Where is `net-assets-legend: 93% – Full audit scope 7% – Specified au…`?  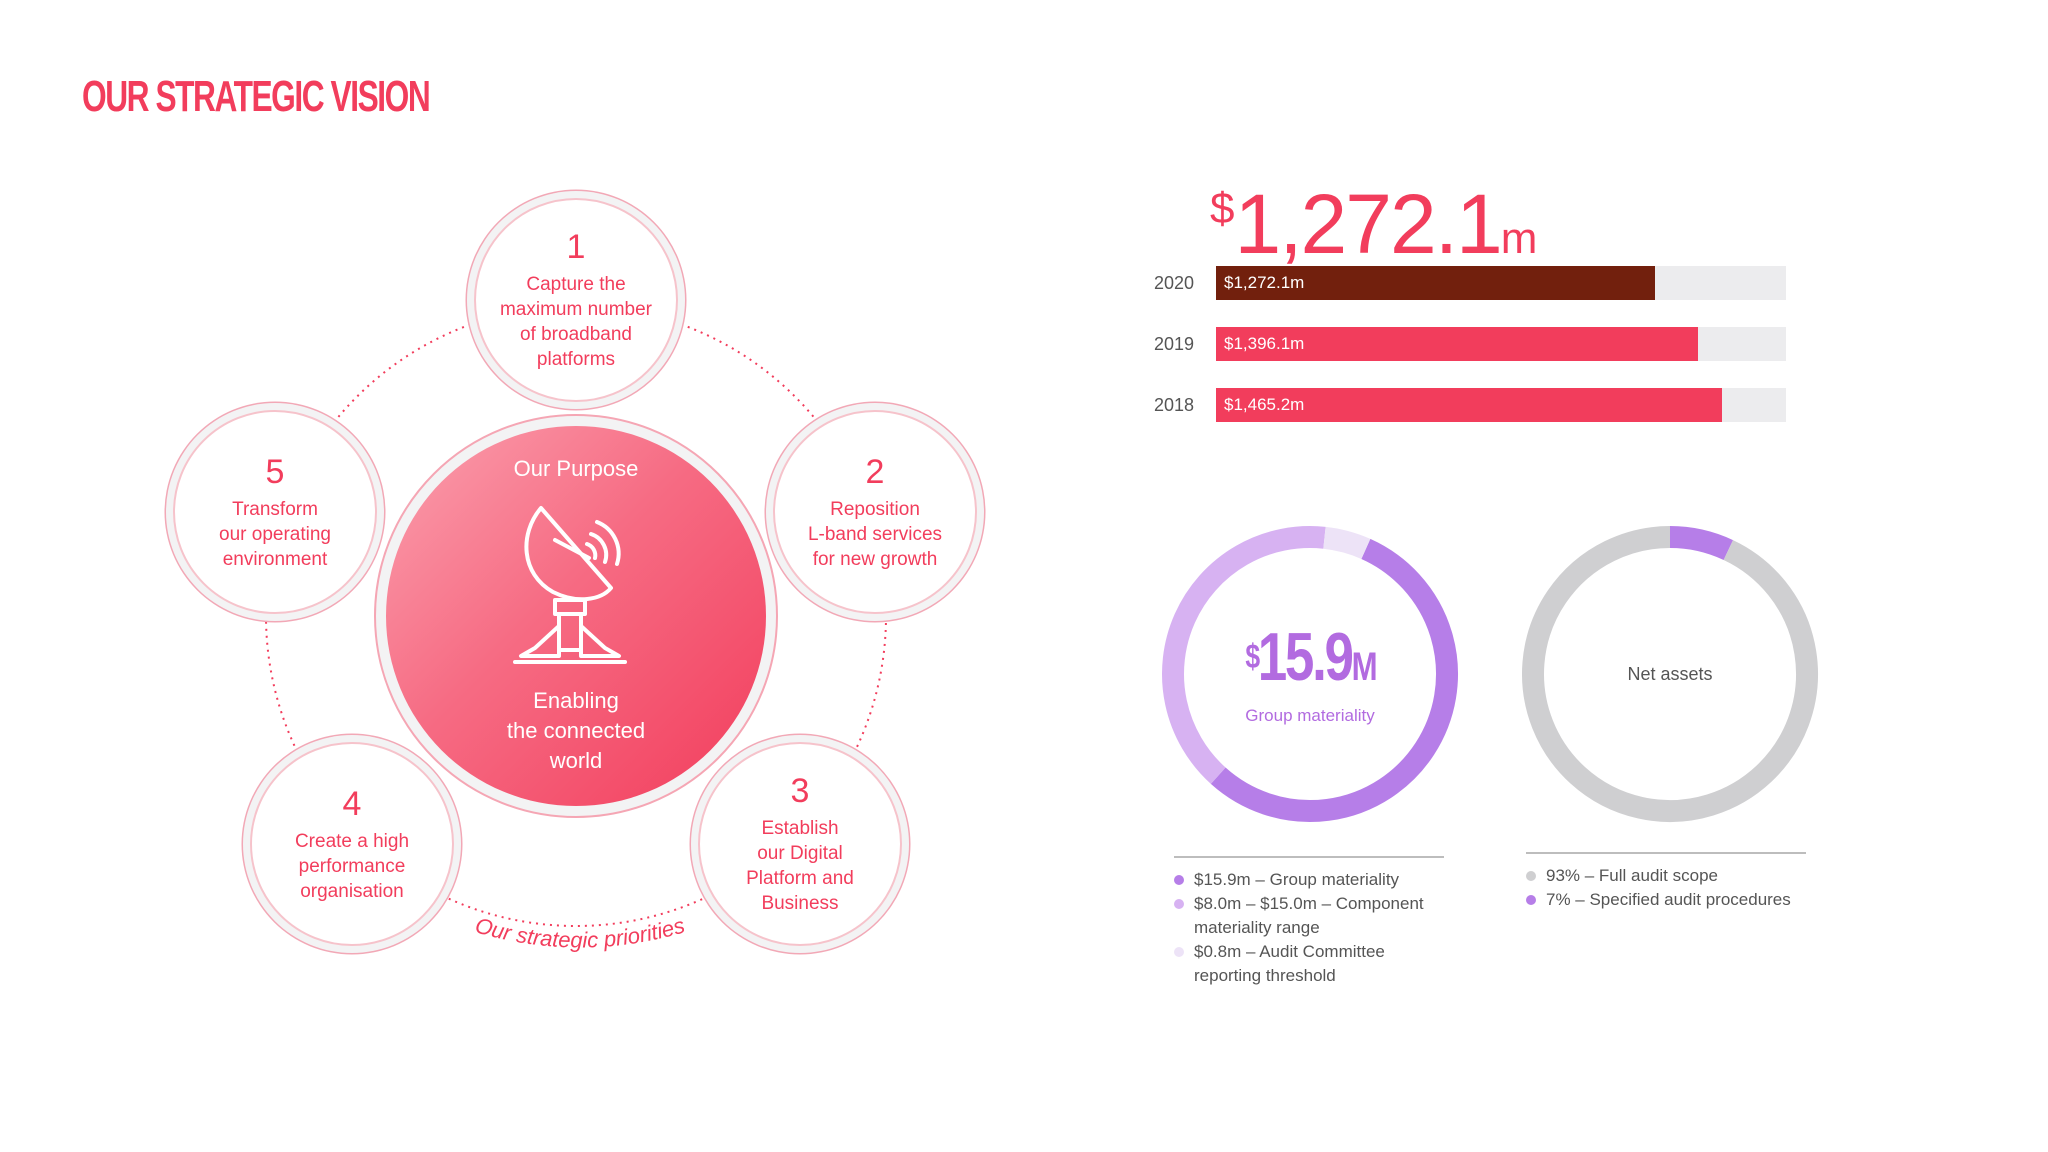 net-assets-legend: 93% – Full audit scope 7% – Specified au… is located at coordinates (1666, 882).